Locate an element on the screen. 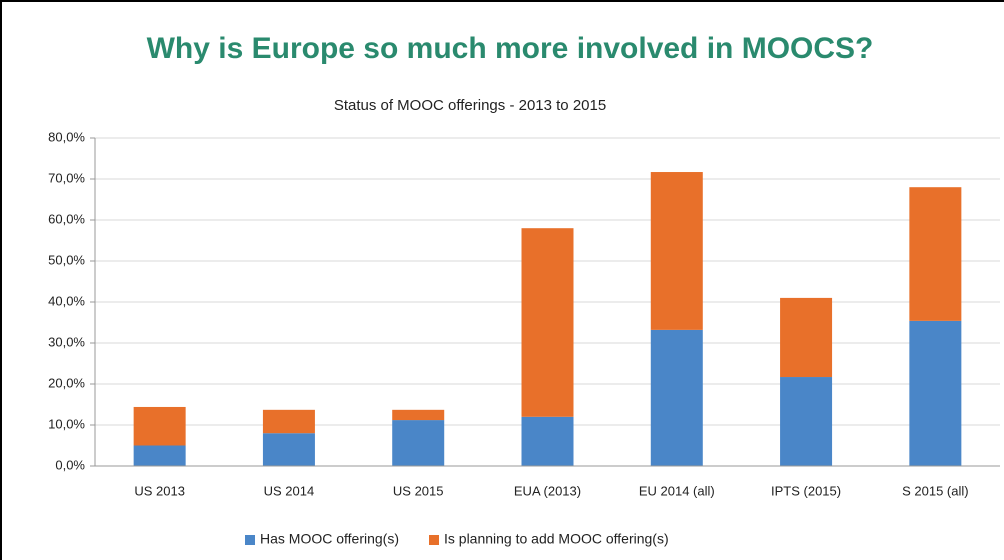  x-tick-label: US 2013 is located at coordinates (159, 490).